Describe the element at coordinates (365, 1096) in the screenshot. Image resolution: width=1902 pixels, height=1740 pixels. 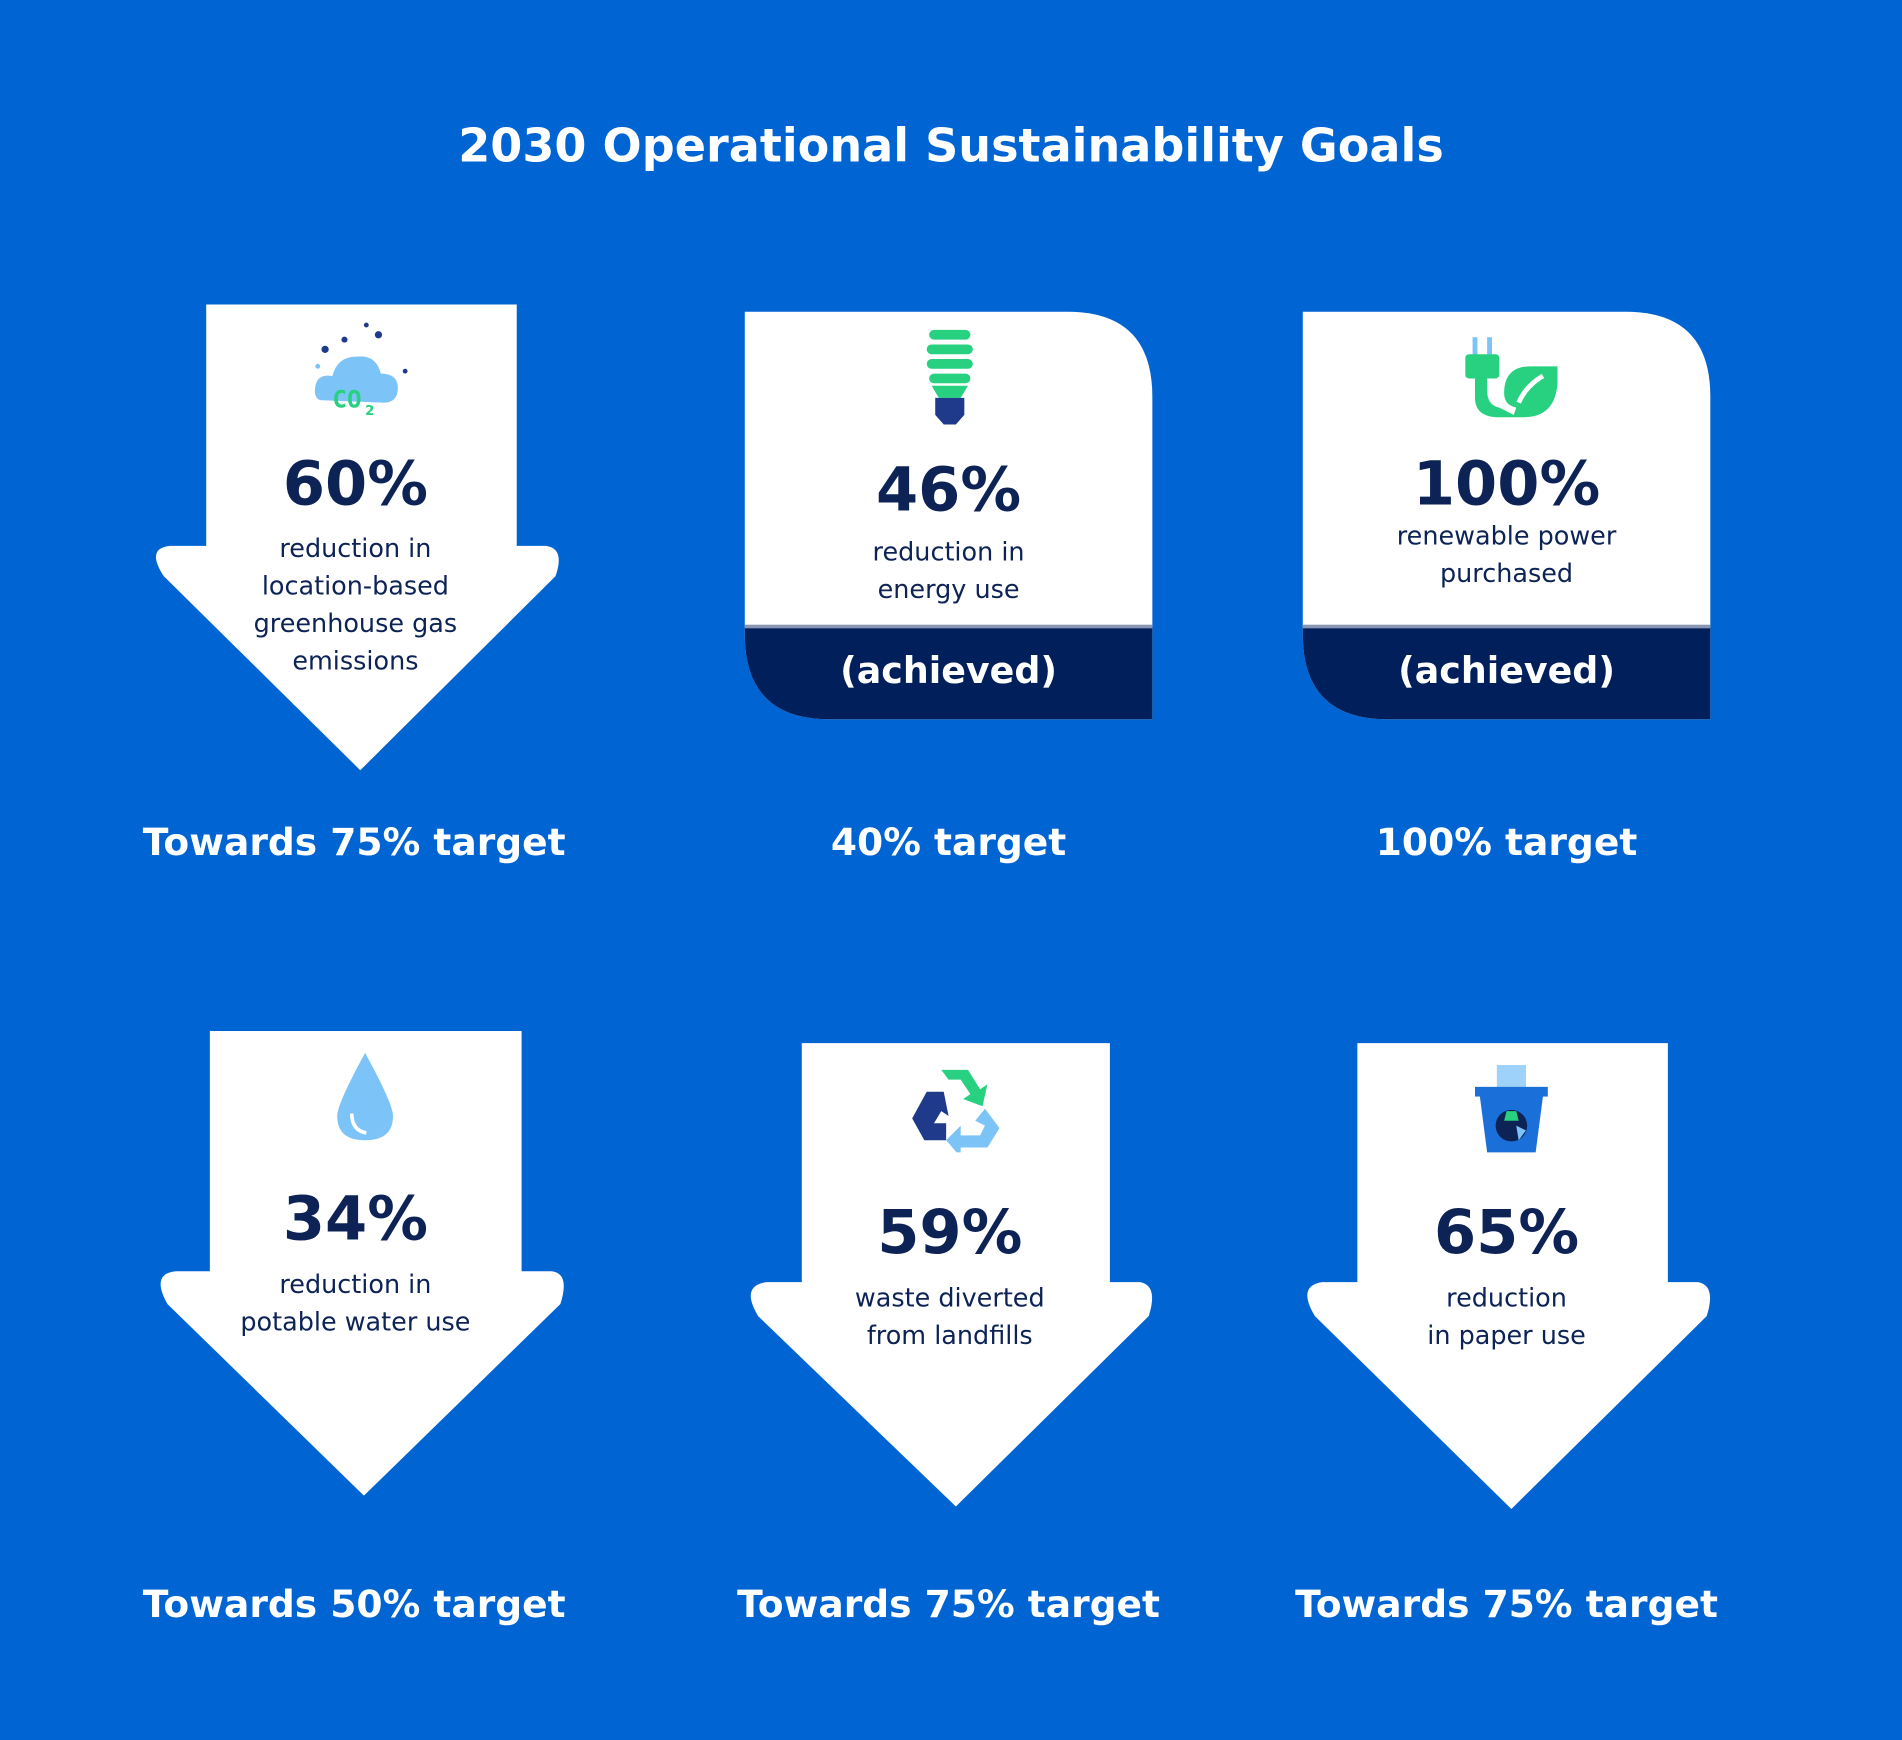
I see `water-drop-icon` at that location.